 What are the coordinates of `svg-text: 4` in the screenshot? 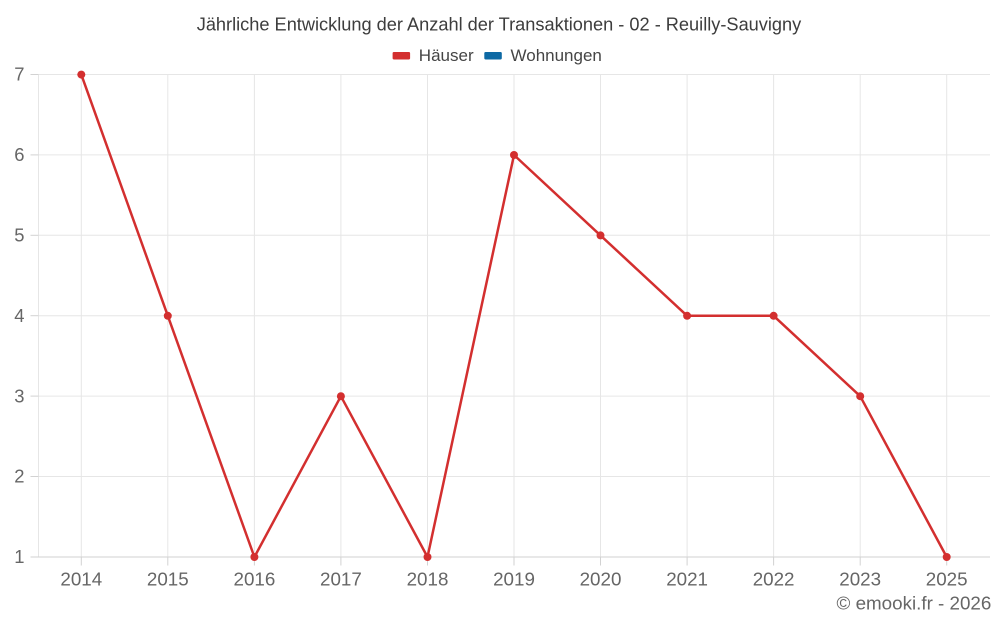 It's located at (19, 315).